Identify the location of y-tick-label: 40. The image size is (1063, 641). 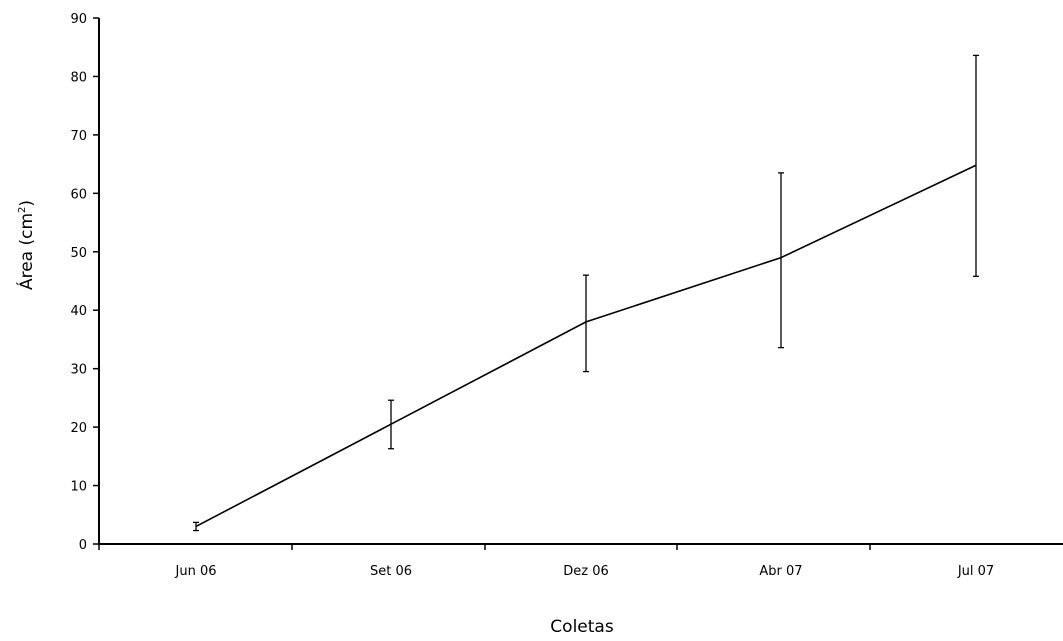
(78, 311).